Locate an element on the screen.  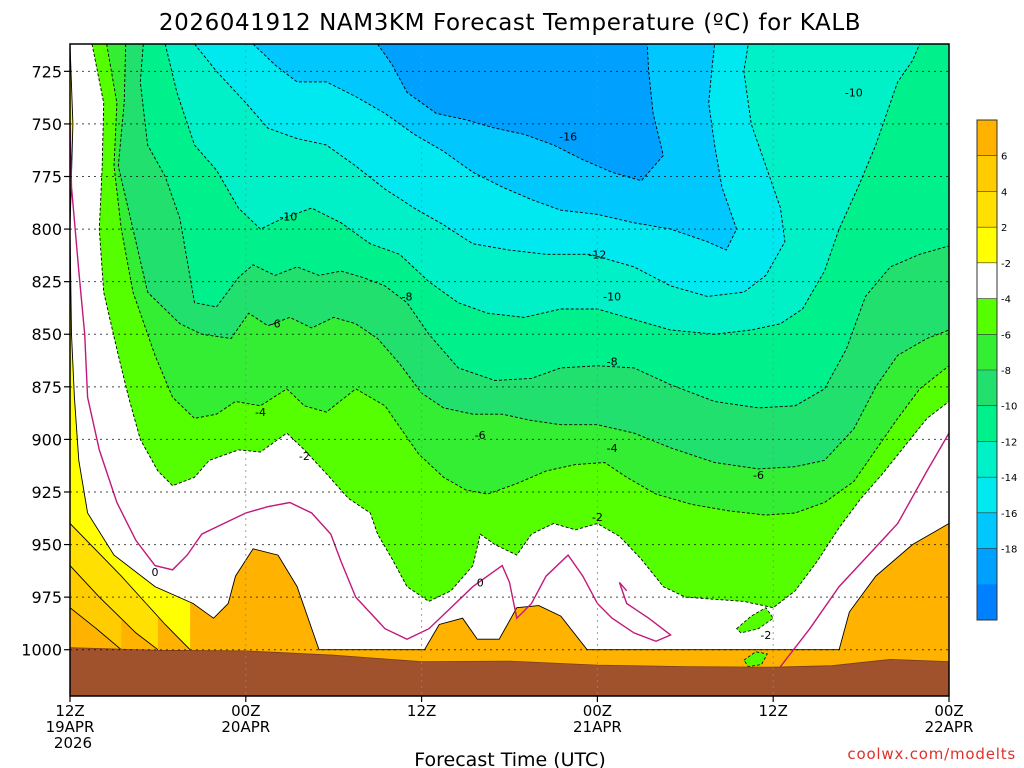
x-tick-label: 21APR is located at coordinates (597, 727).